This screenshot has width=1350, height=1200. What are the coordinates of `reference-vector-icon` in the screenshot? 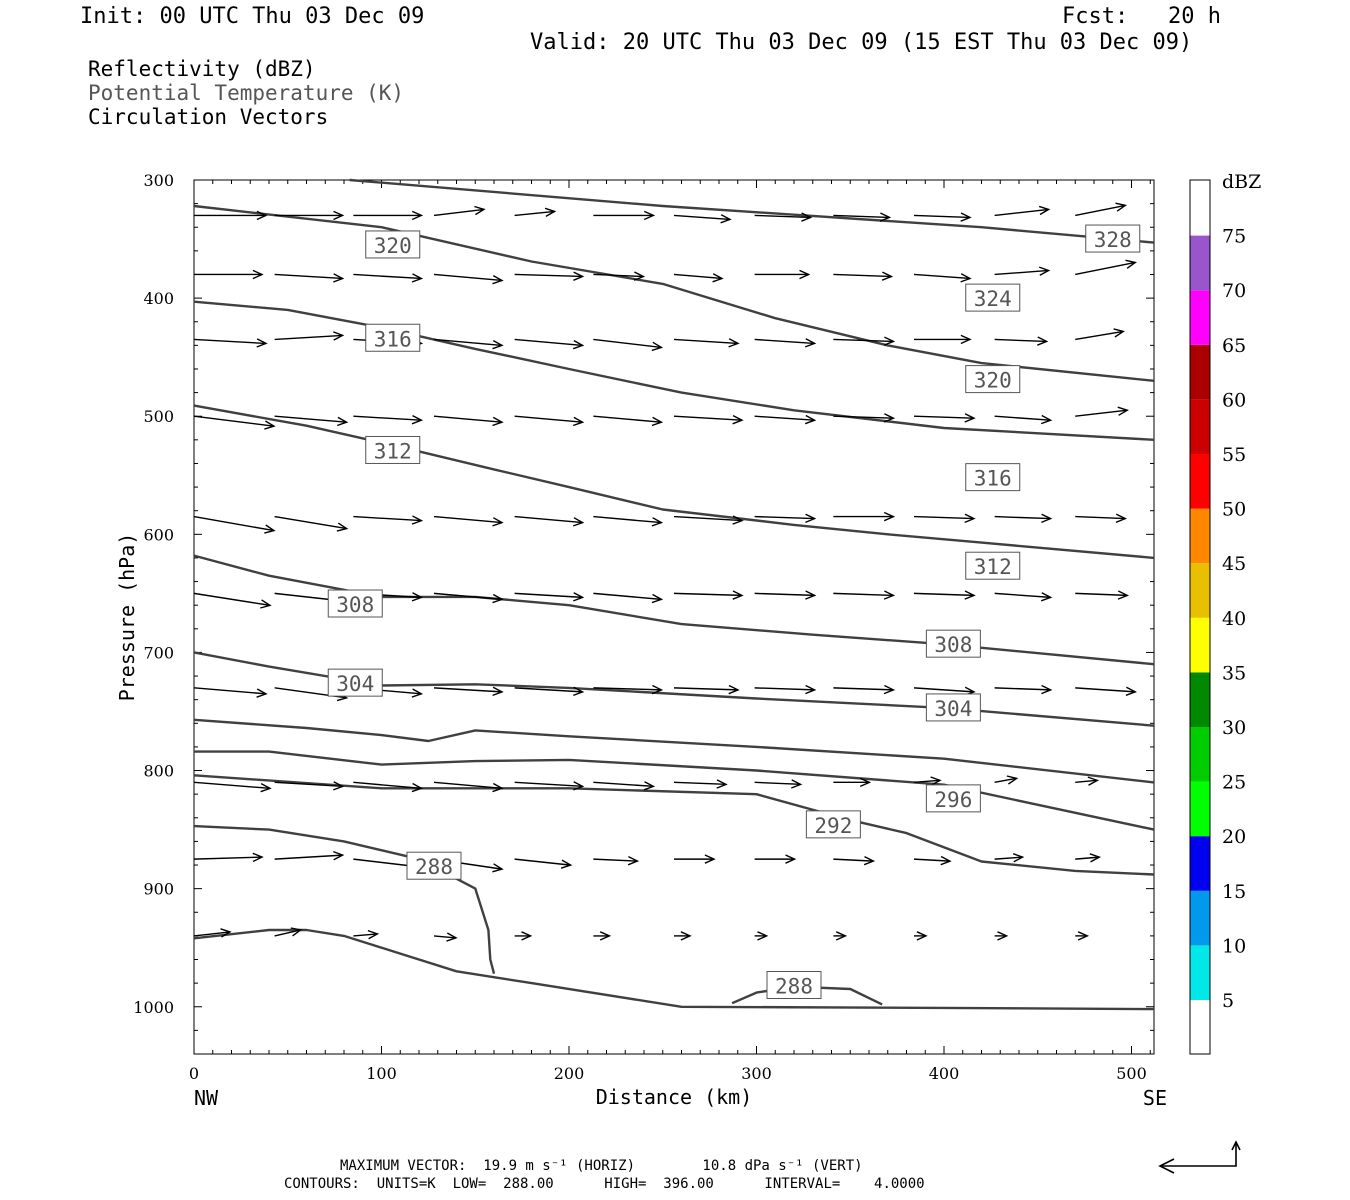 It's located at (1199, 1157).